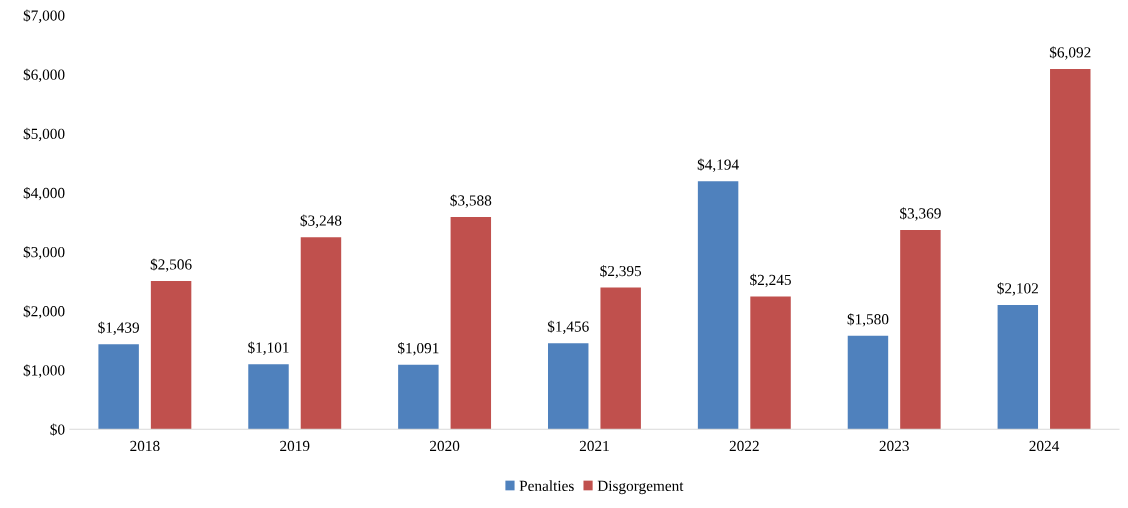 Image resolution: width=1128 pixels, height=508 pixels. What do you see at coordinates (770, 280) in the screenshot?
I see `data-label: $2,245` at bounding box center [770, 280].